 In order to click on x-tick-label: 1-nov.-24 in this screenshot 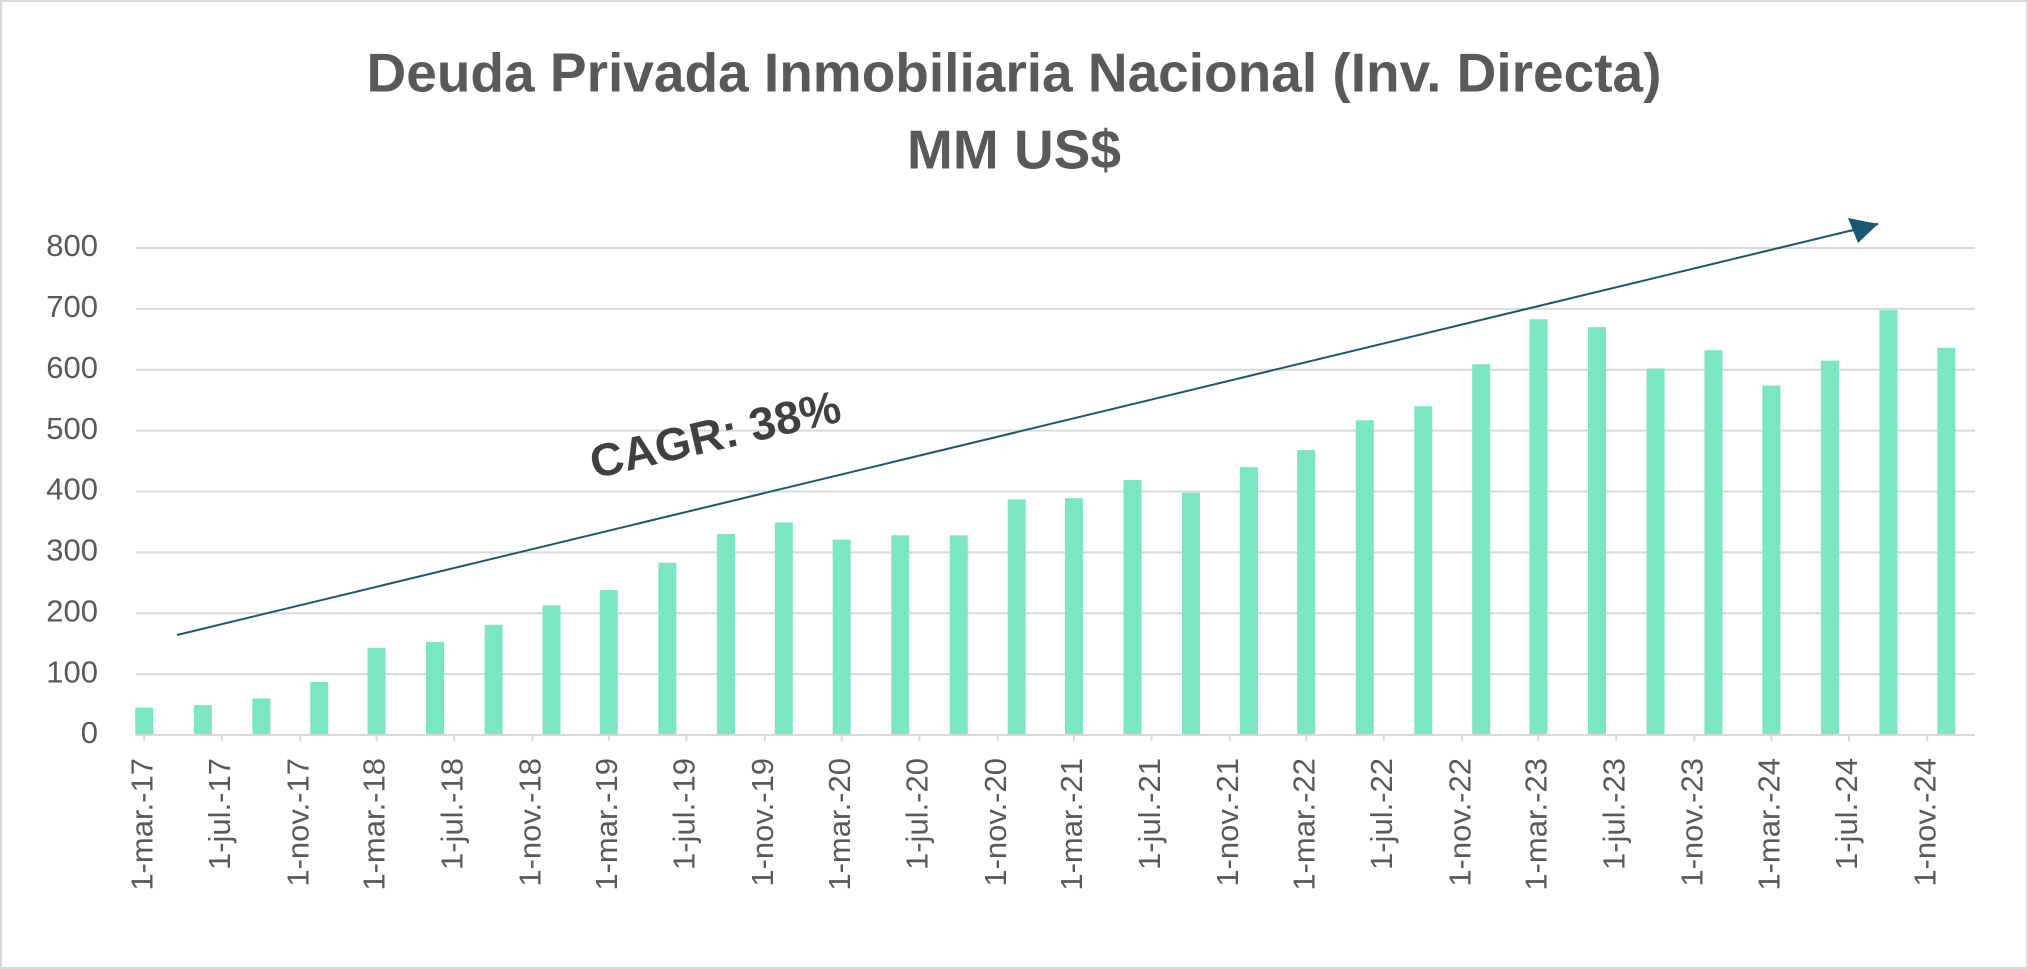, I will do `click(1924, 822)`.